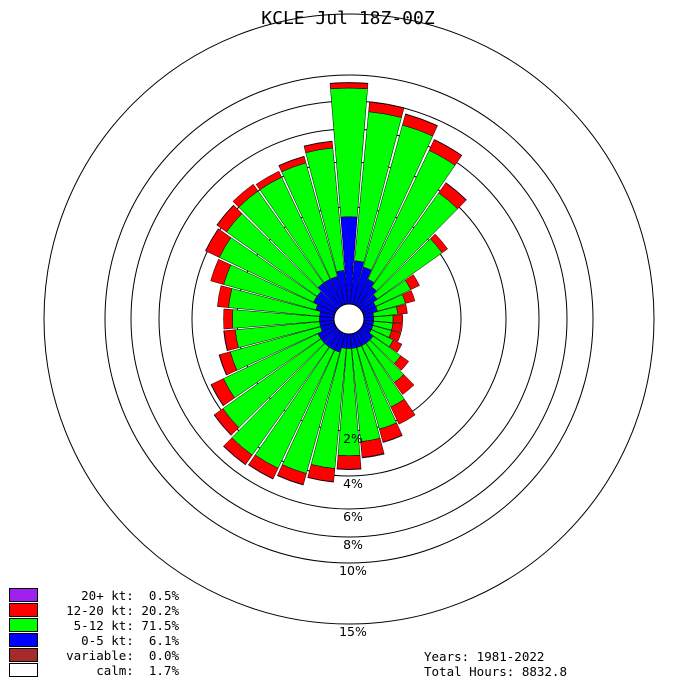 The height and width of the screenshot is (696, 696). I want to click on legend-item: 20+ kt: 0.5%, so click(94, 595).